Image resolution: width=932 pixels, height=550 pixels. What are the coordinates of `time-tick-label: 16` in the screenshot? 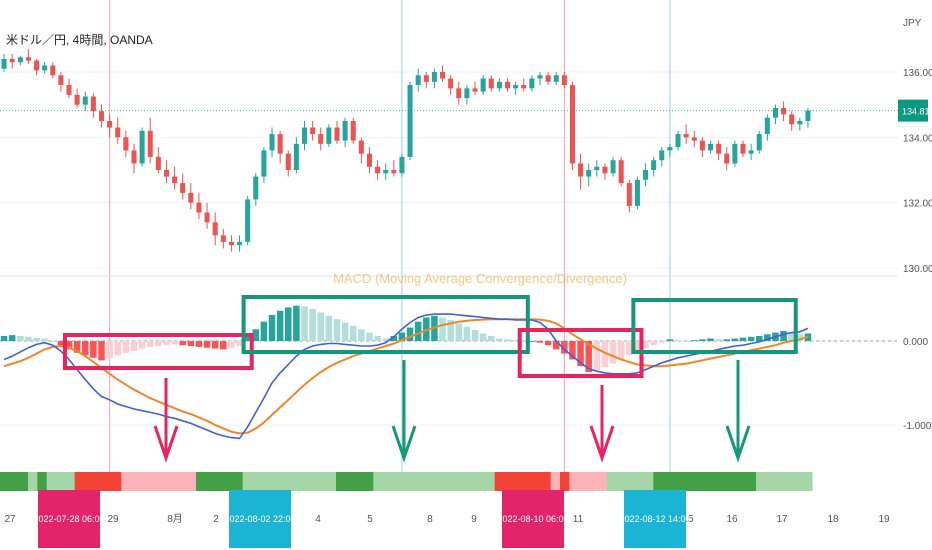 It's located at (732, 519).